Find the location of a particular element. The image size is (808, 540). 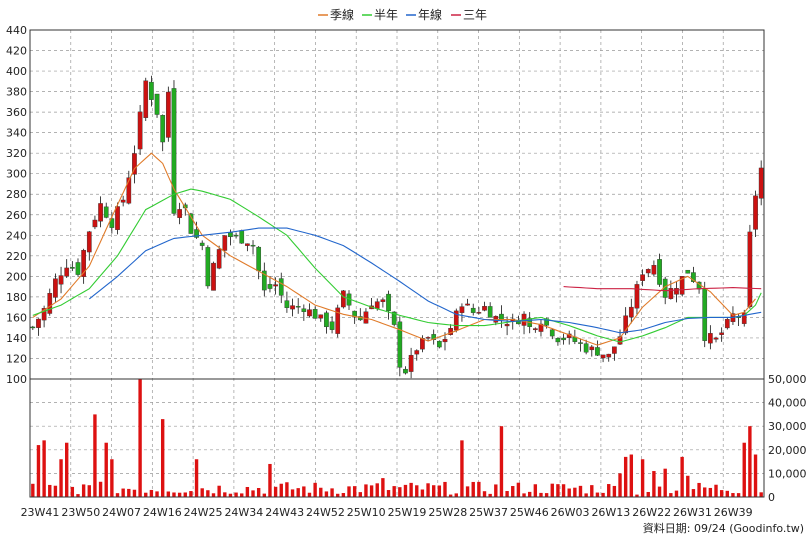

legend-label-0: 季線 is located at coordinates (342, 14).